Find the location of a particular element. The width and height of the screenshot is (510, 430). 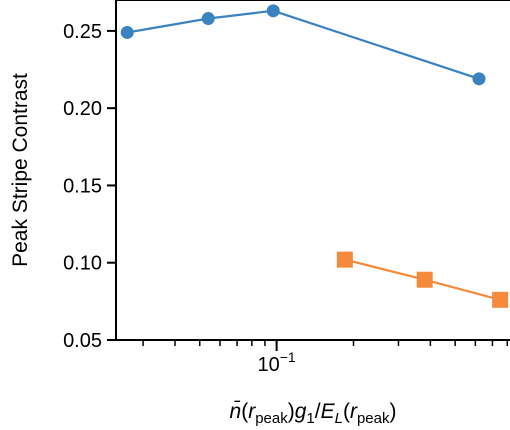

y-tick-label: 0.25 is located at coordinates (82, 32).